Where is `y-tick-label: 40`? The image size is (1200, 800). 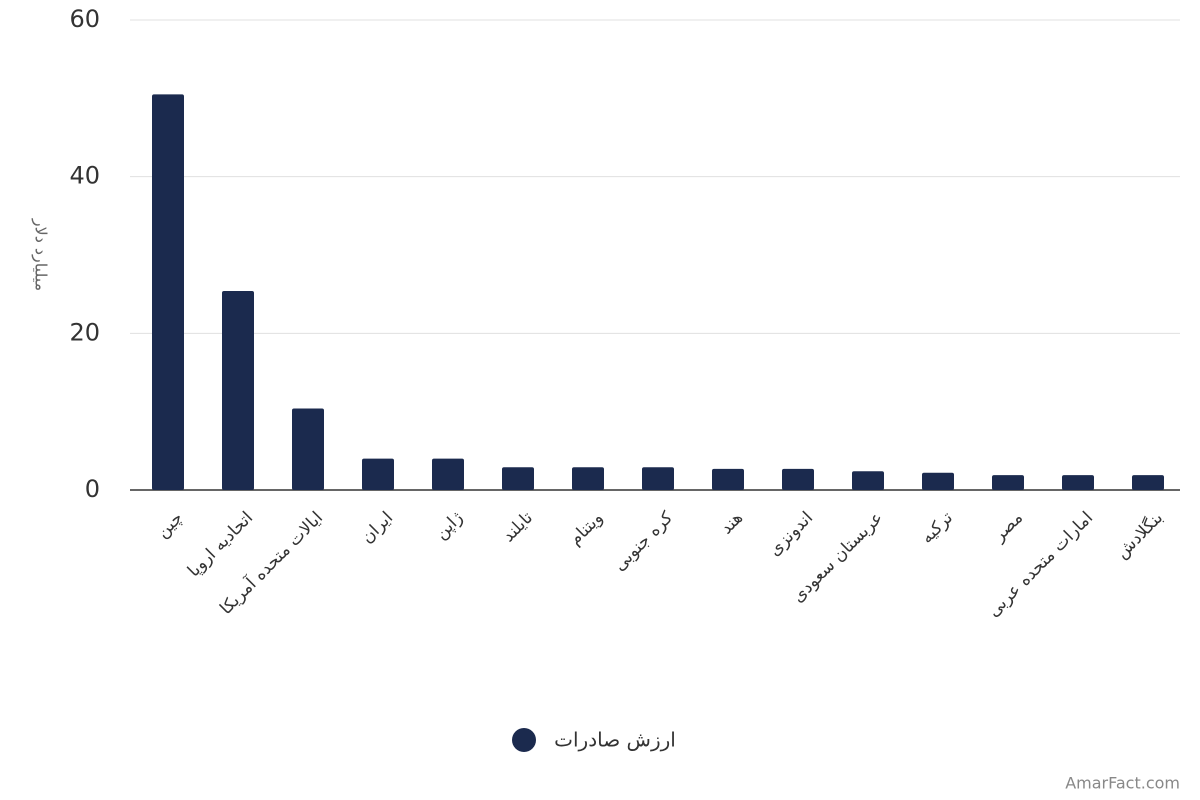
y-tick-label: 40 is located at coordinates (84, 176).